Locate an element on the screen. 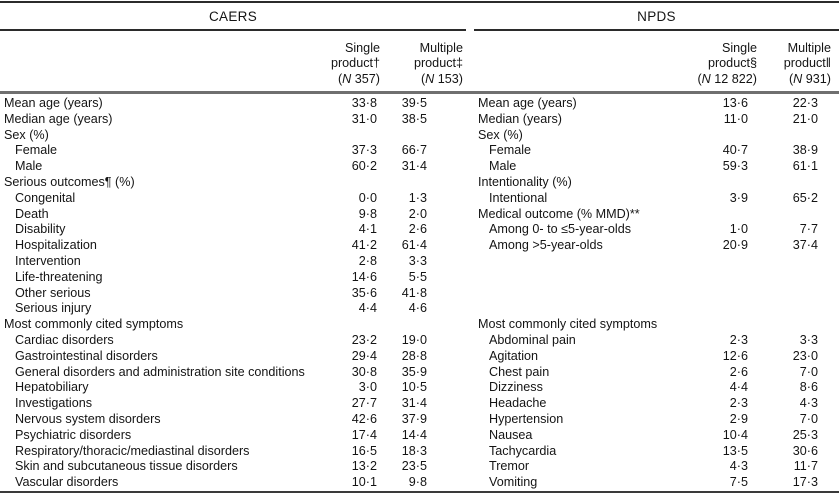  table-row: Dizziness 4·4 8·6 is located at coordinates (656, 388).